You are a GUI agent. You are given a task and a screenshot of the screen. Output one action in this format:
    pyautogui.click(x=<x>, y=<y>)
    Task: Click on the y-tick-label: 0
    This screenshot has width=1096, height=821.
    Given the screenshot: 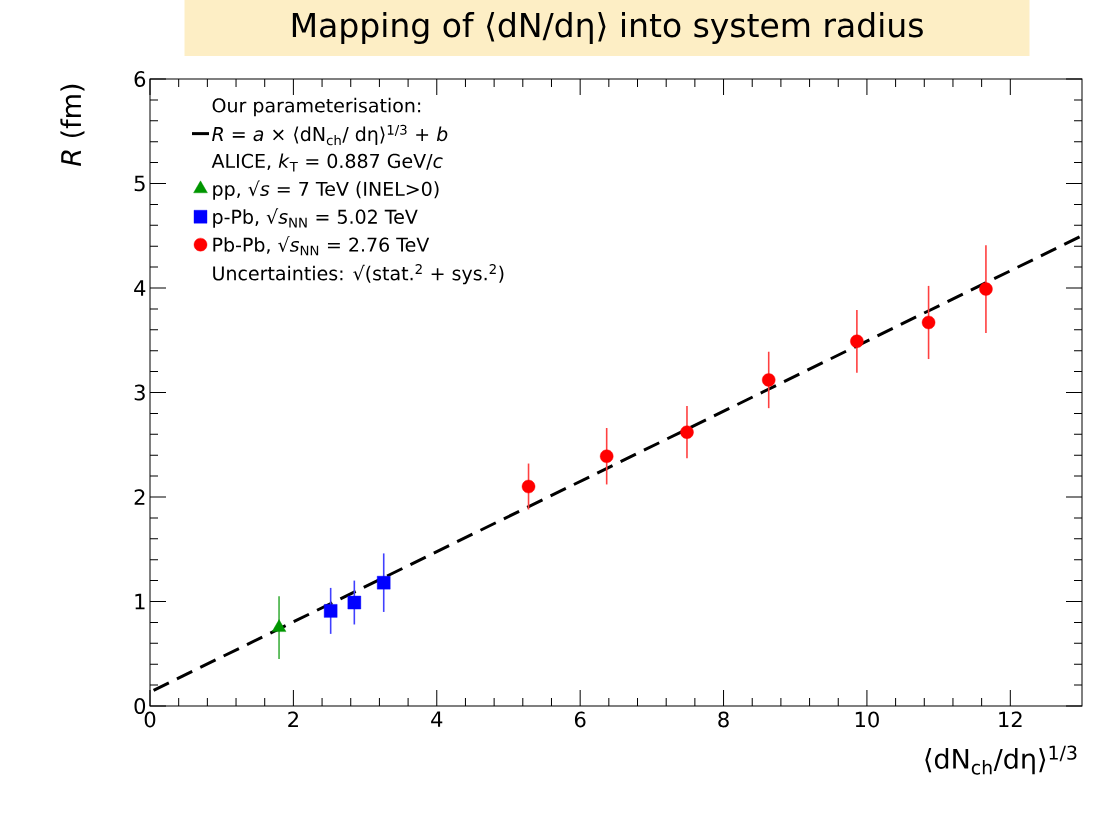 What is the action you would take?
    pyautogui.click(x=140, y=706)
    